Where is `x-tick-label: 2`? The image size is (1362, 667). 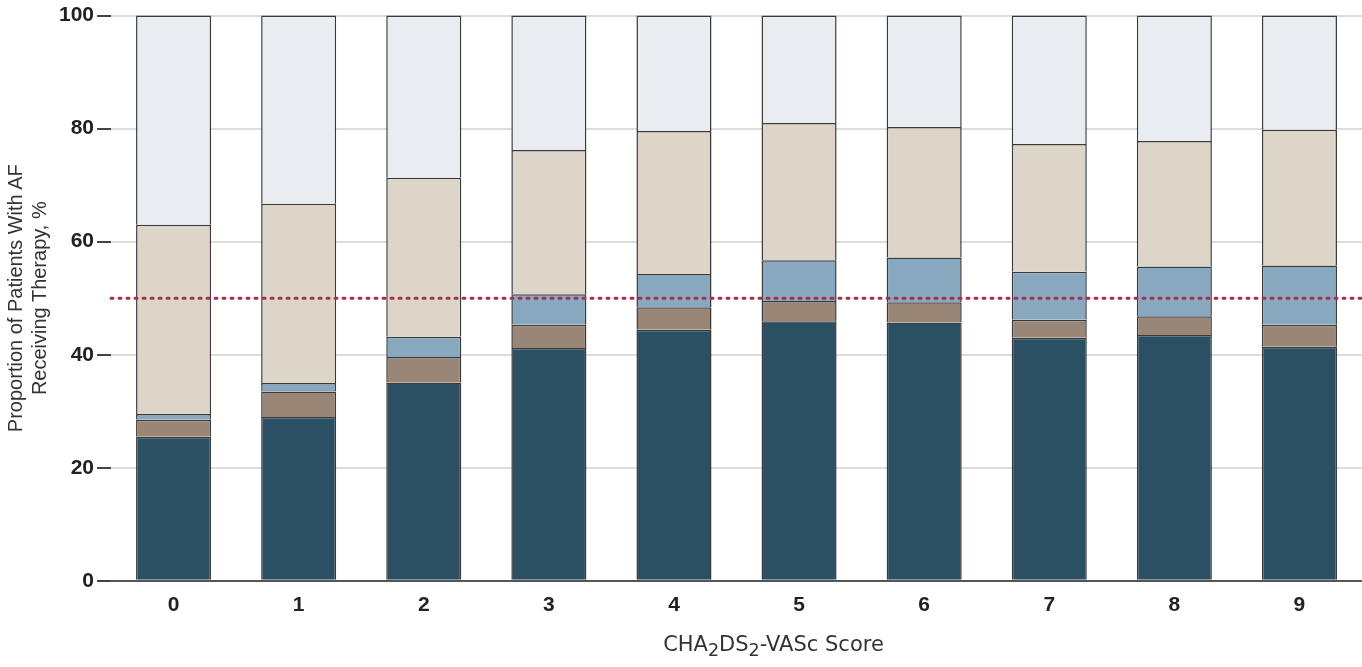 x-tick-label: 2 is located at coordinates (423, 604).